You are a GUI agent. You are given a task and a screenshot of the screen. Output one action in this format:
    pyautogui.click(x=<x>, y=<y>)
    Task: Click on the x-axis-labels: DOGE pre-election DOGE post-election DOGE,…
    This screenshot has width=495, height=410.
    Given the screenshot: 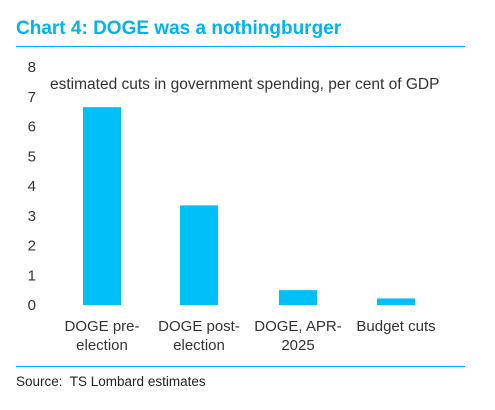 What is the action you would take?
    pyautogui.click(x=249, y=336)
    